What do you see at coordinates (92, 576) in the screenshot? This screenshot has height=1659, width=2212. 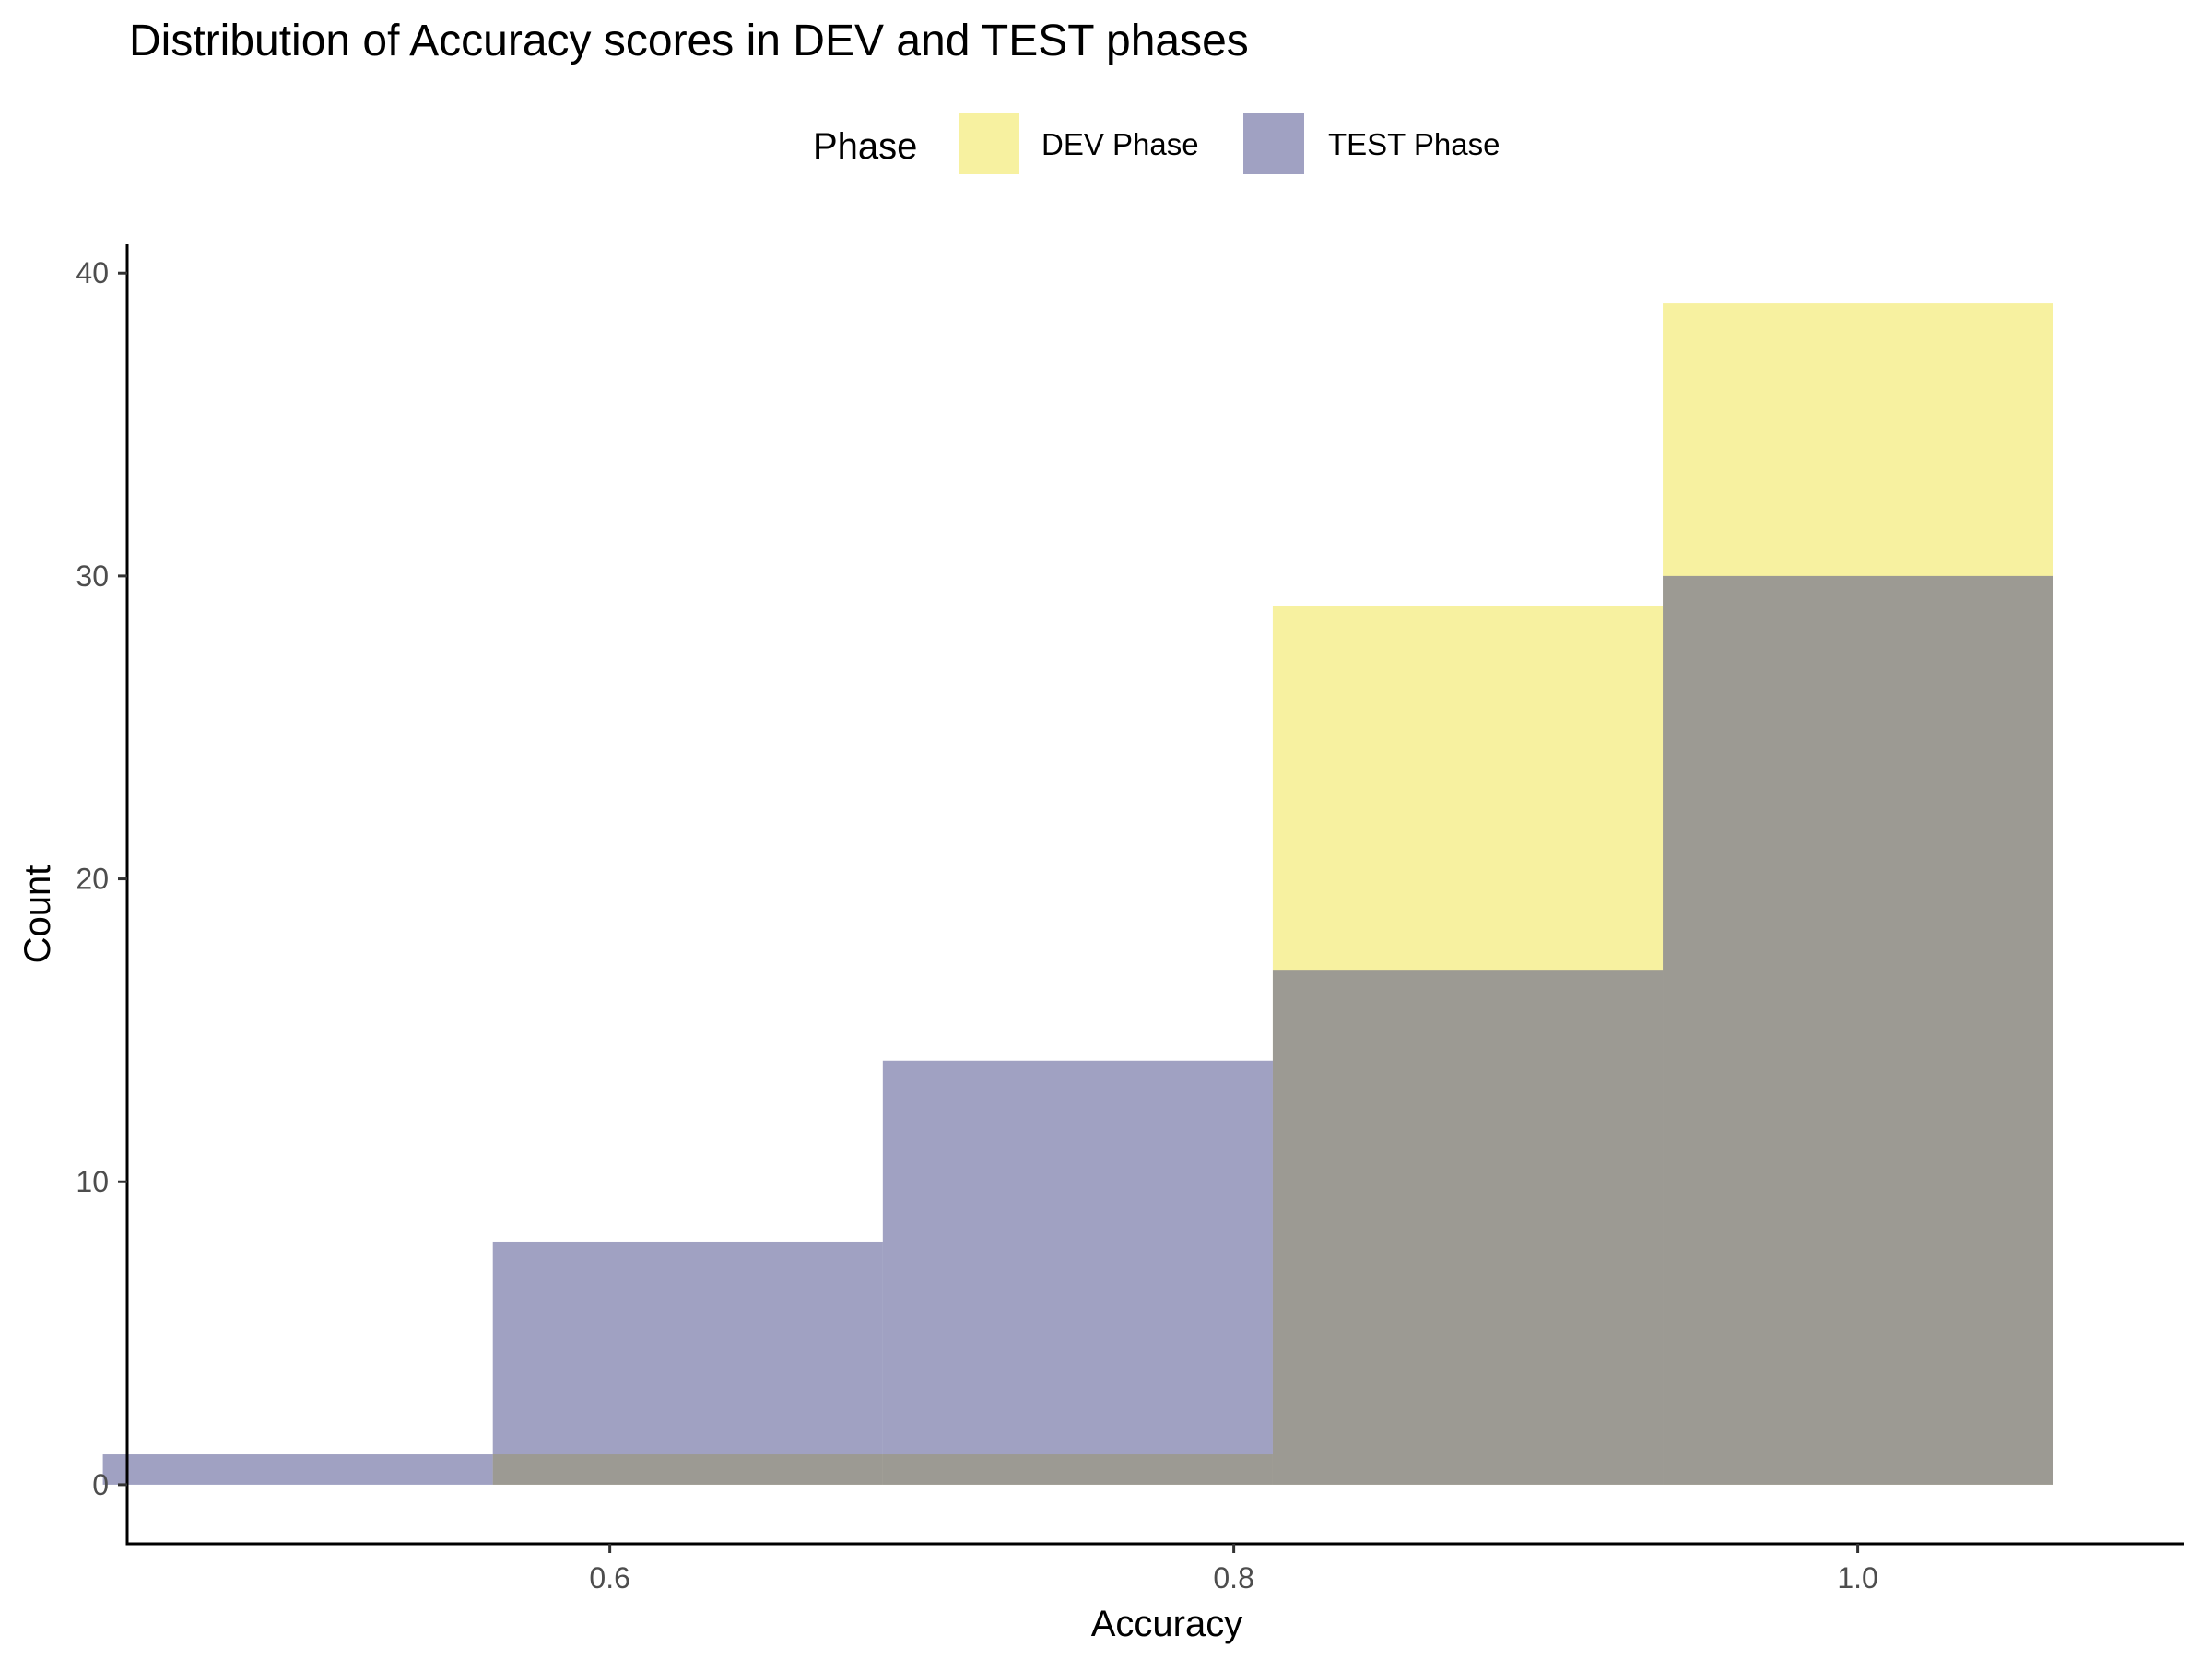 I see `y-tick-label: 30` at bounding box center [92, 576].